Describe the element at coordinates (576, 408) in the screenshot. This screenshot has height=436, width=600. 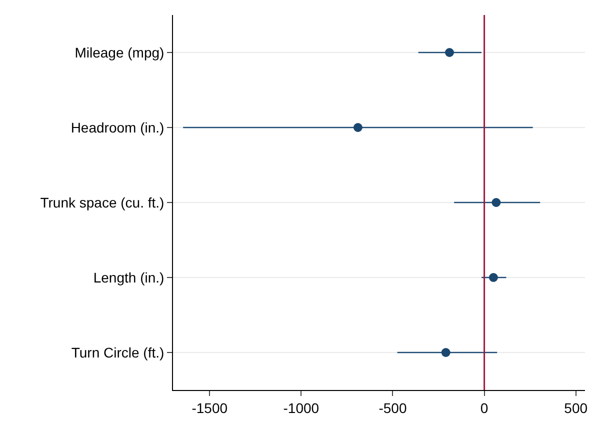
I see `x-tick-label: 500` at that location.